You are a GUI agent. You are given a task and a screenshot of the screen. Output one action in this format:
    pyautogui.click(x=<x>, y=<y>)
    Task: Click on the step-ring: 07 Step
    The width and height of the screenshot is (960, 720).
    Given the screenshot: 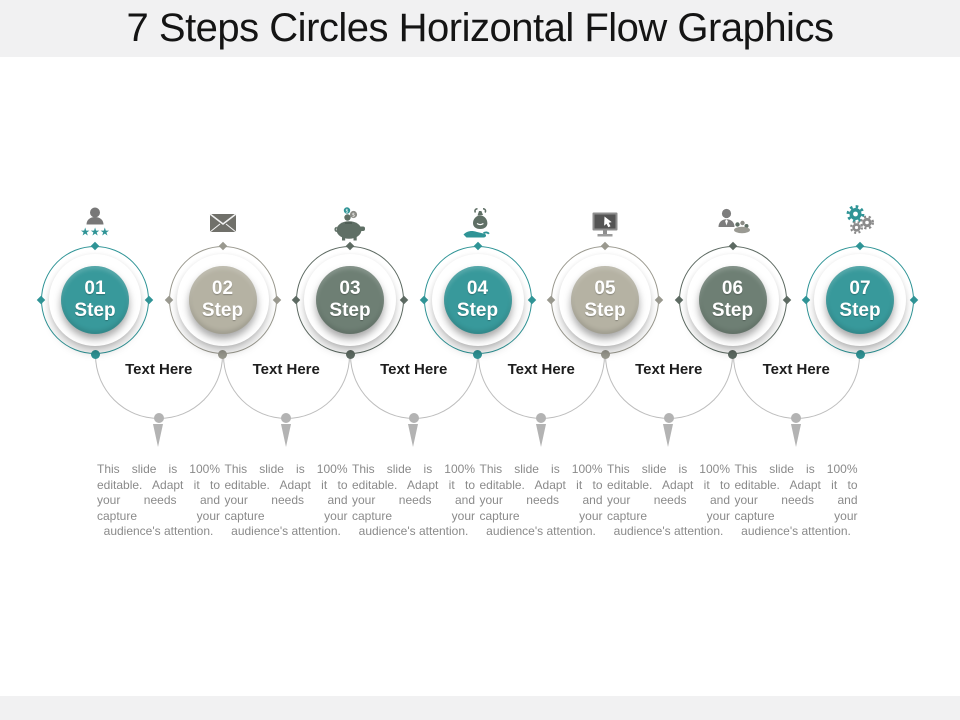 What is the action you would take?
    pyautogui.click(x=860, y=300)
    